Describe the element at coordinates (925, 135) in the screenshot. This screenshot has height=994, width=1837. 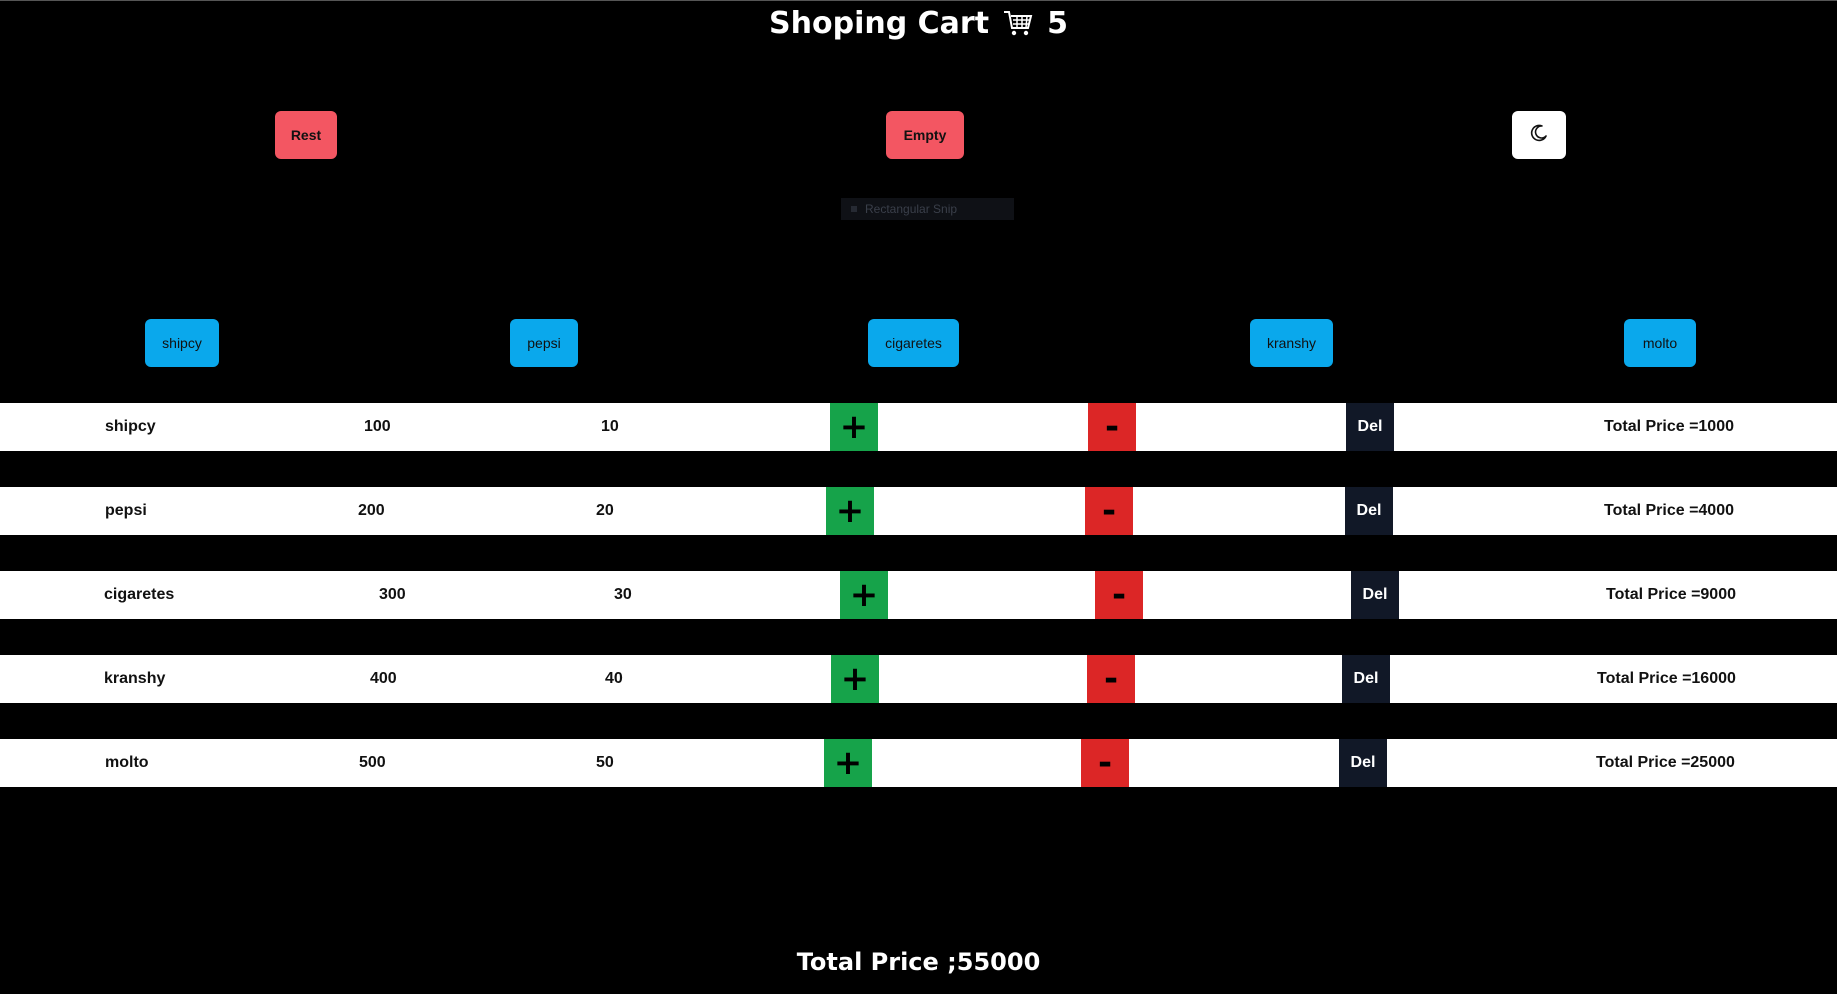
I see `empty-button: Empty` at that location.